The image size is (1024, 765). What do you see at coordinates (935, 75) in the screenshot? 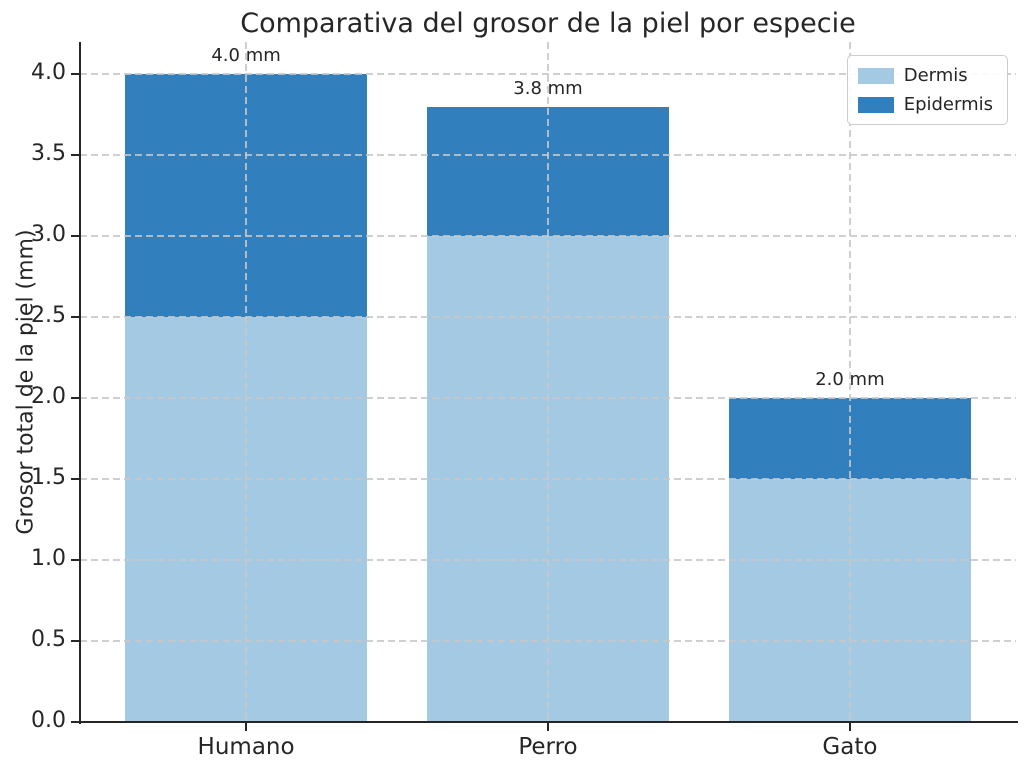
I see `legend-label-dermis: Dermis` at bounding box center [935, 75].